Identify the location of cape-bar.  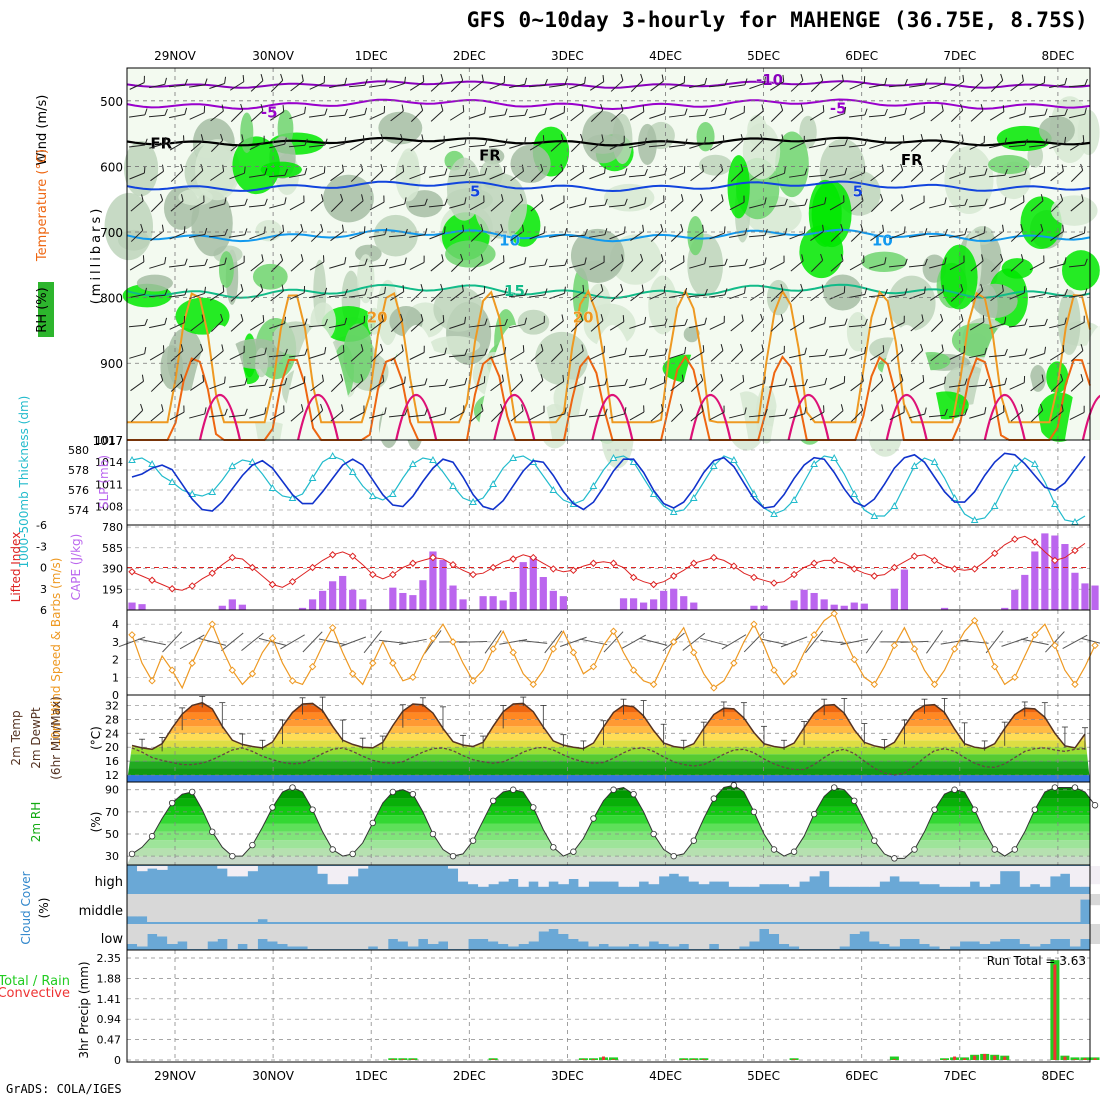
(363, 604).